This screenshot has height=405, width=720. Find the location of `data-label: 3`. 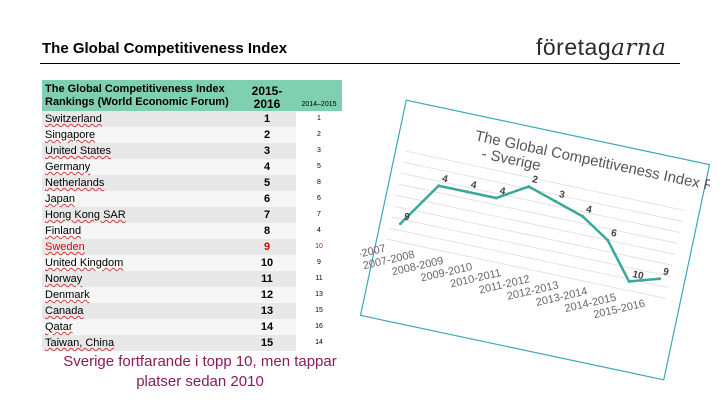

data-label: 3 is located at coordinates (562, 195).